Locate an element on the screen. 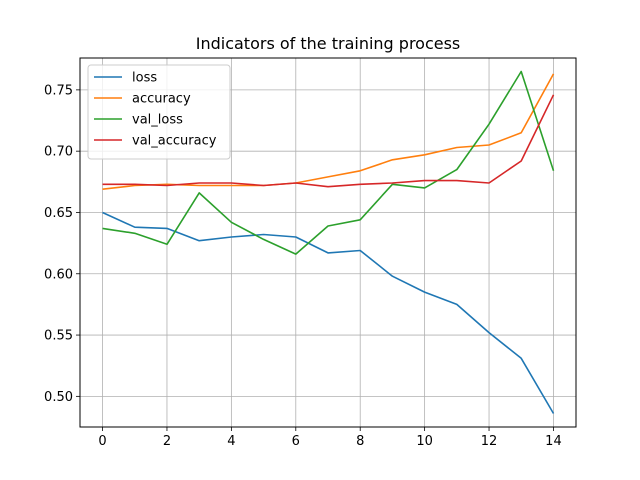  legend-label-val_accuracy: val_accuracy is located at coordinates (174, 141).